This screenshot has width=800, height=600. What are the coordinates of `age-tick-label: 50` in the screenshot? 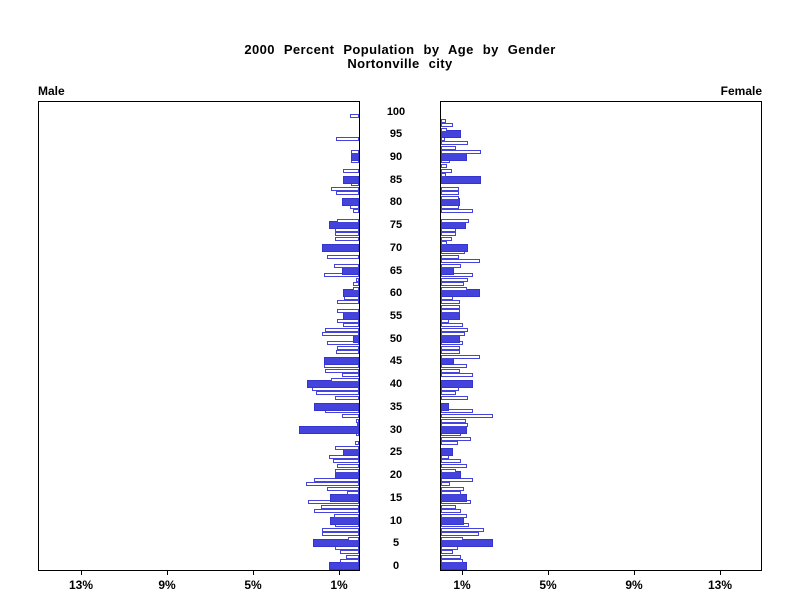 It's located at (396, 338).